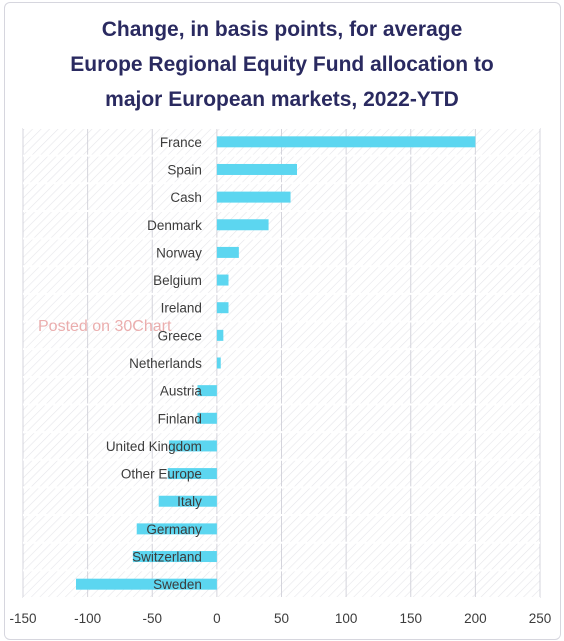 The height and width of the screenshot is (641, 564). What do you see at coordinates (184, 169) in the screenshot?
I see `category-label: Spain` at bounding box center [184, 169].